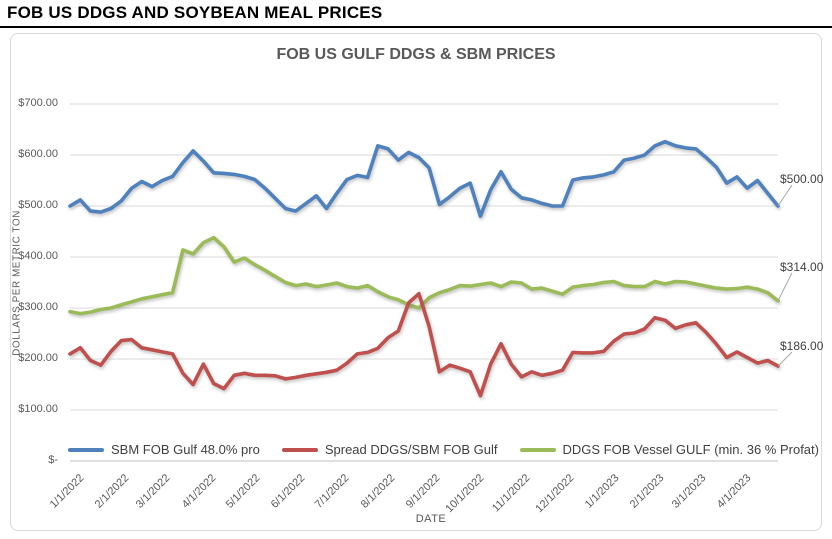 The width and height of the screenshot is (832, 539). What do you see at coordinates (411, 449) in the screenshot?
I see `legend-label: Spread DDGS/SBM FOB Gulf` at bounding box center [411, 449].